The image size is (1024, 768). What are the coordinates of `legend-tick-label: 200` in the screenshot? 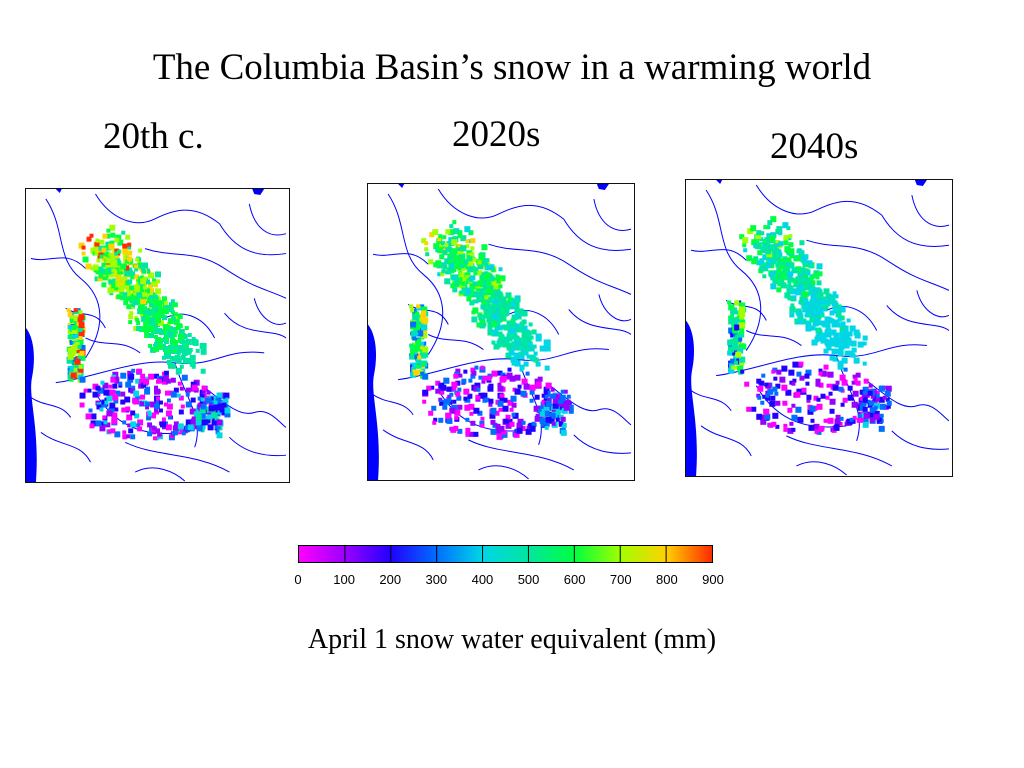 It's located at (390, 579).